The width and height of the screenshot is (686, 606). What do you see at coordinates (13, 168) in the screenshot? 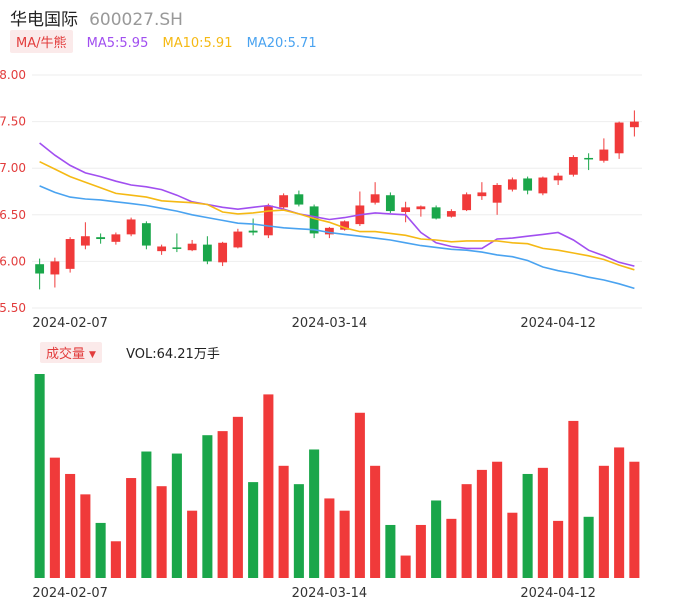
I see `y-tick-label: 7.00` at bounding box center [13, 168].